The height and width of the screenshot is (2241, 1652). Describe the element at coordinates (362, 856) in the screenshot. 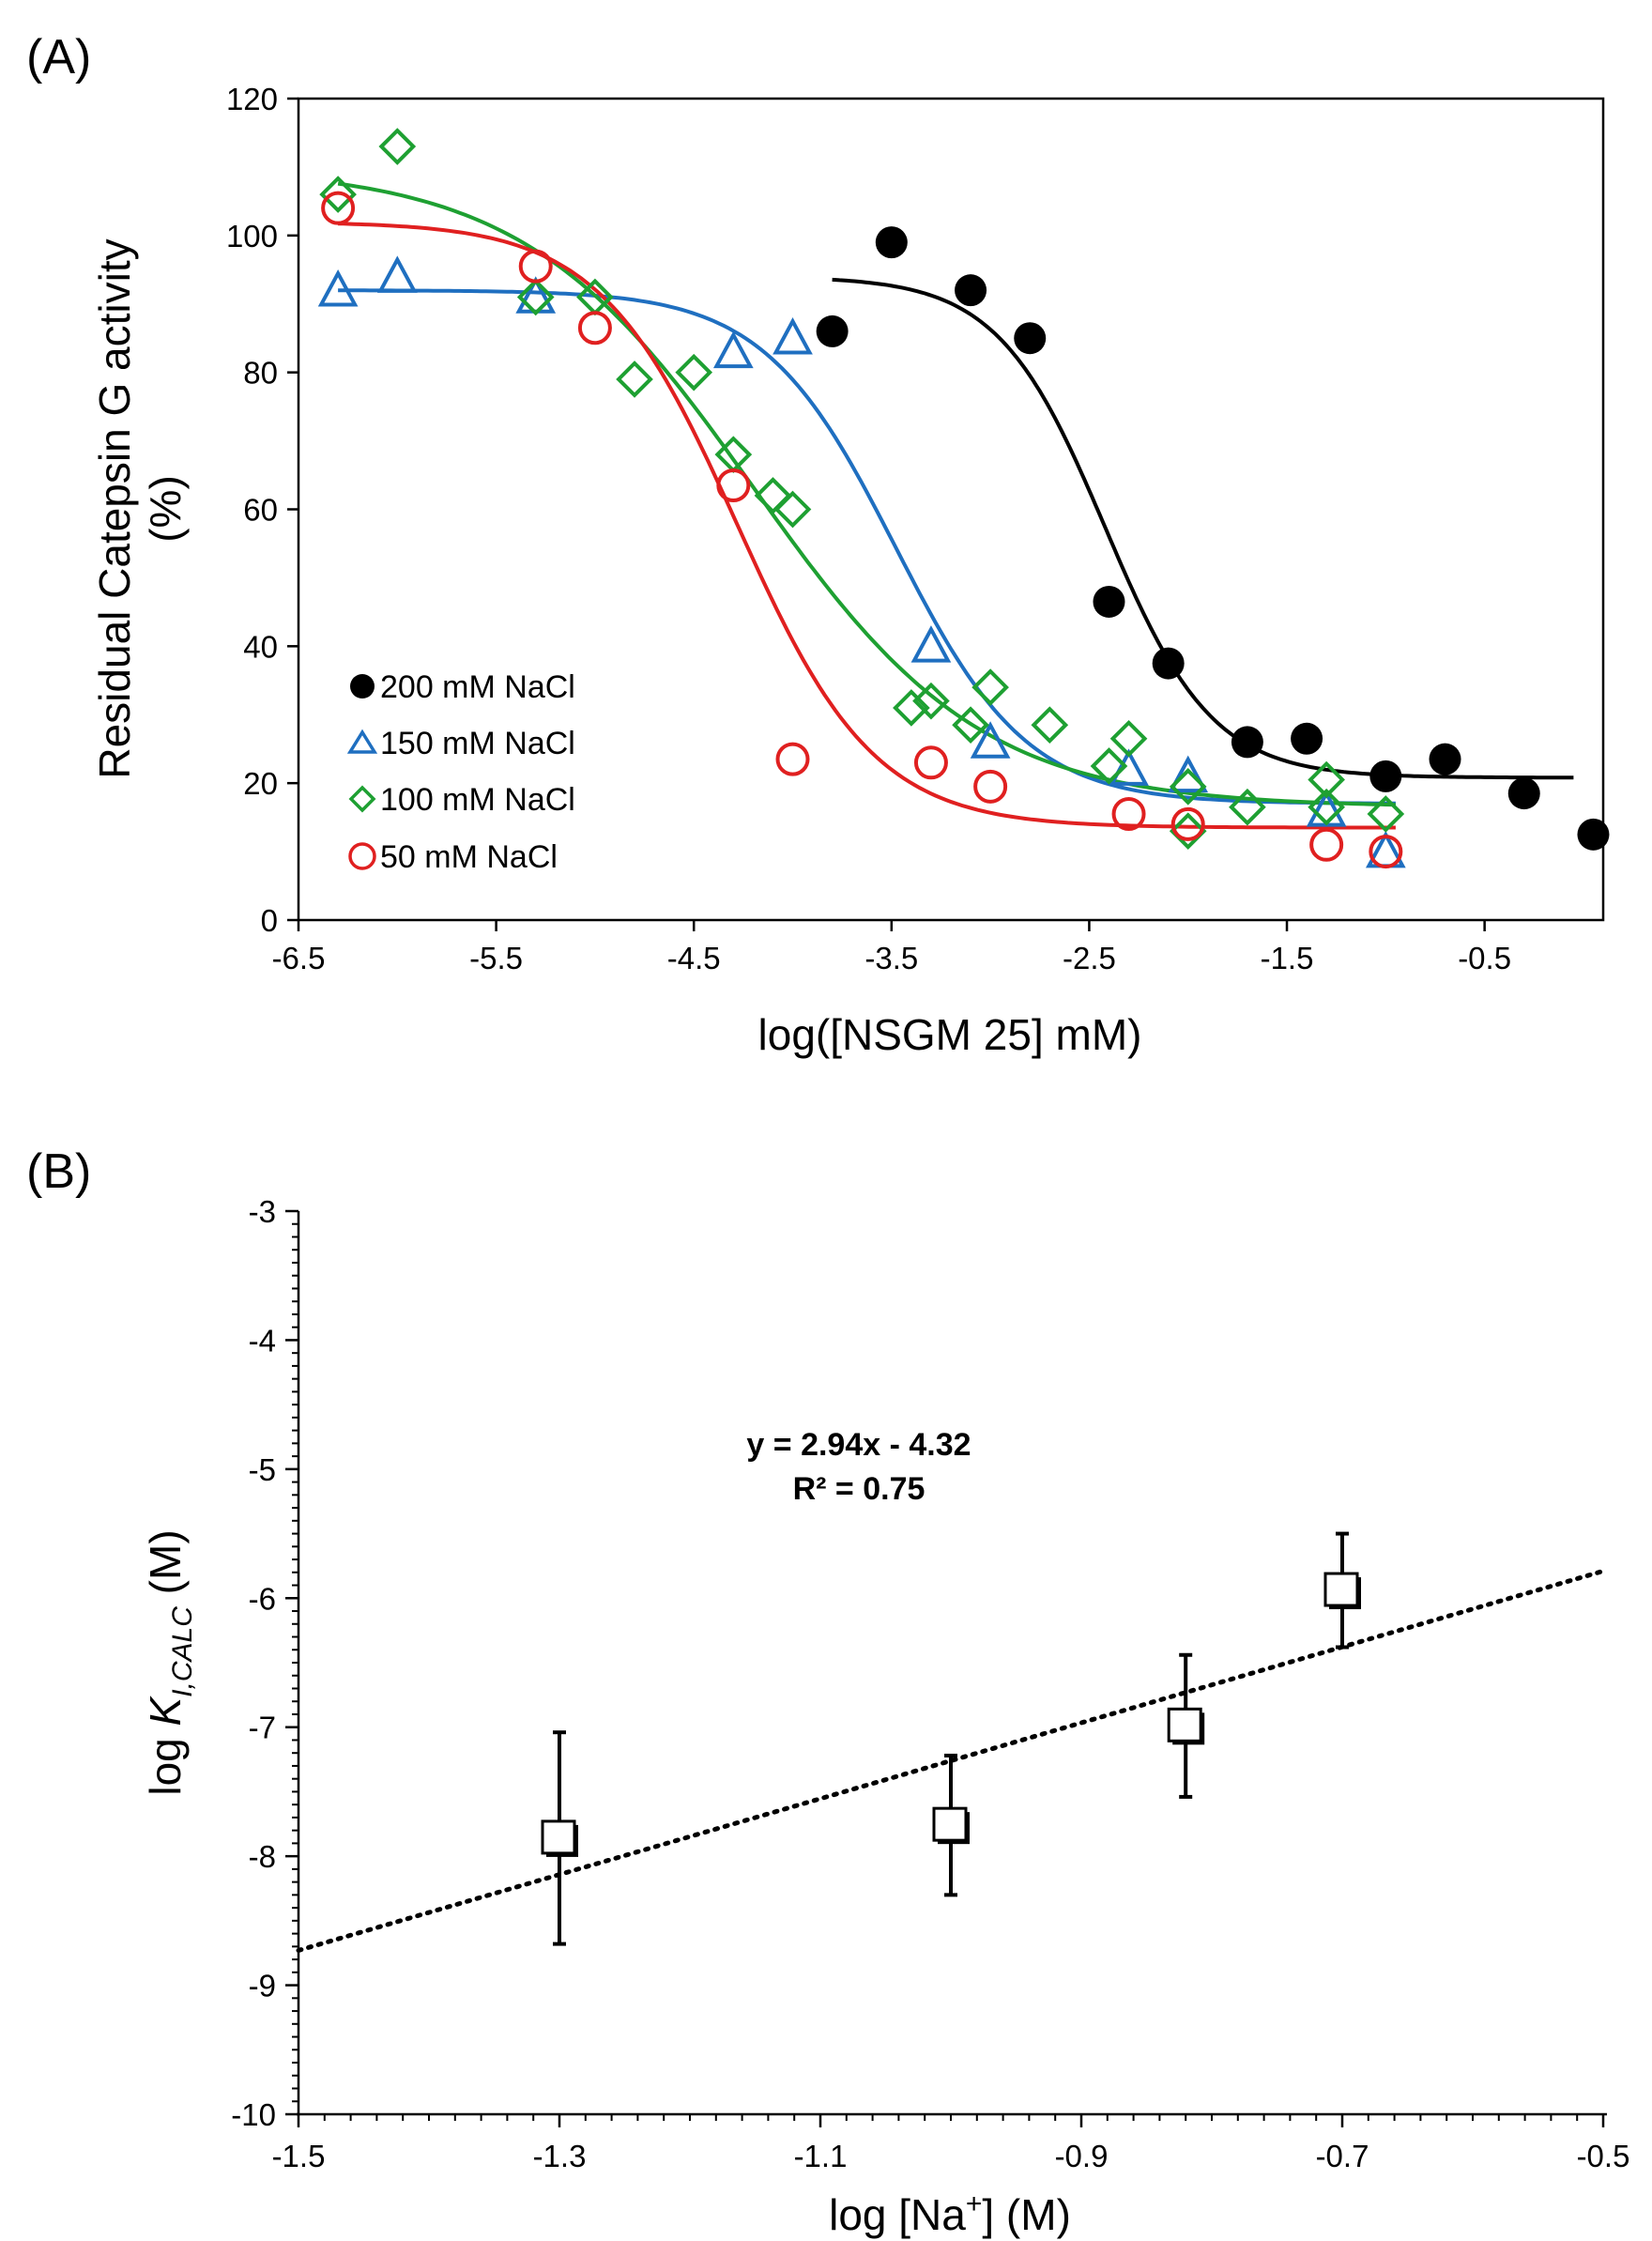

I see `legend-marker-open-circle` at that location.